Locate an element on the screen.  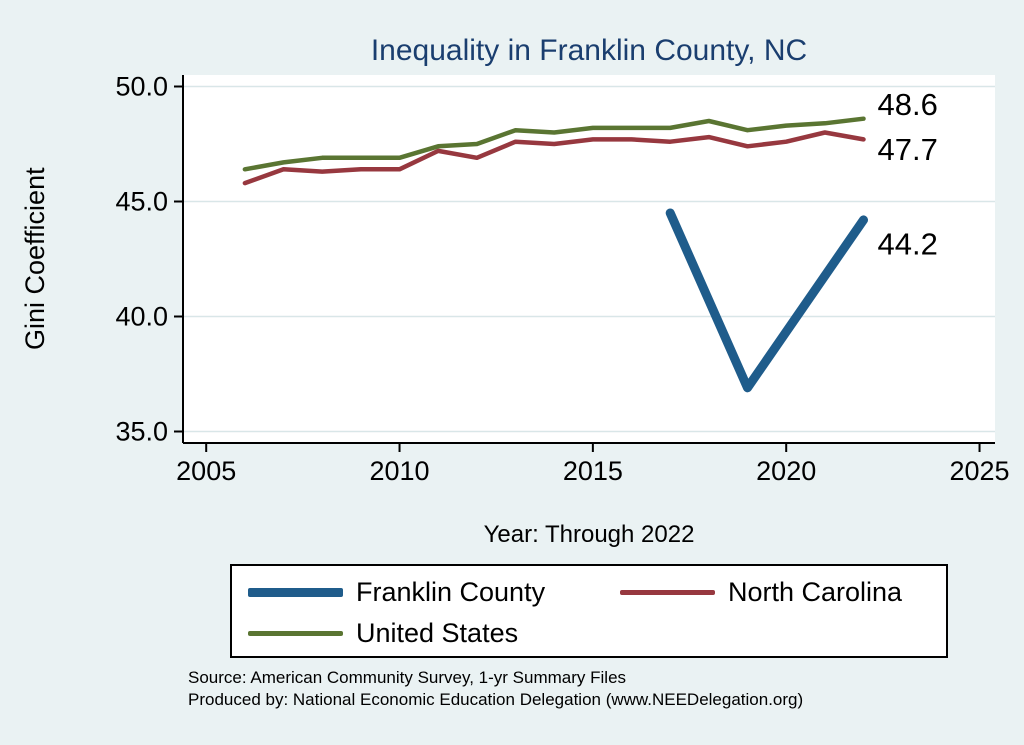
legend-swatch-north-carolina is located at coordinates (667, 592).